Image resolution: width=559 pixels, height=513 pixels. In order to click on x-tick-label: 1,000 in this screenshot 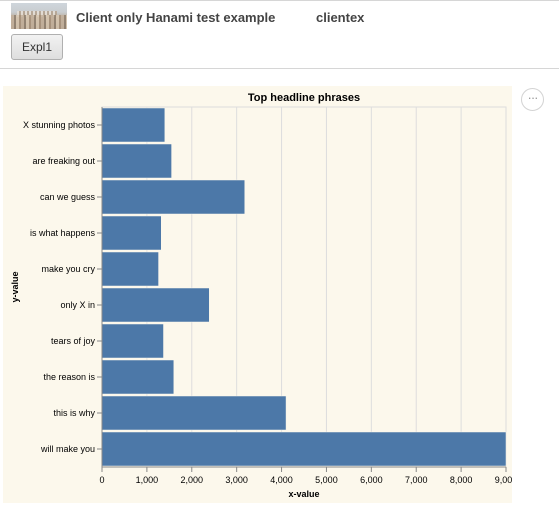, I will do `click(147, 480)`.